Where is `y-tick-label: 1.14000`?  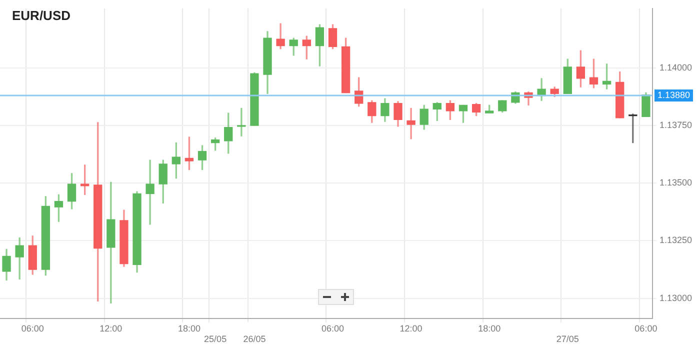
y-tick-label: 1.14000 is located at coordinates (675, 67).